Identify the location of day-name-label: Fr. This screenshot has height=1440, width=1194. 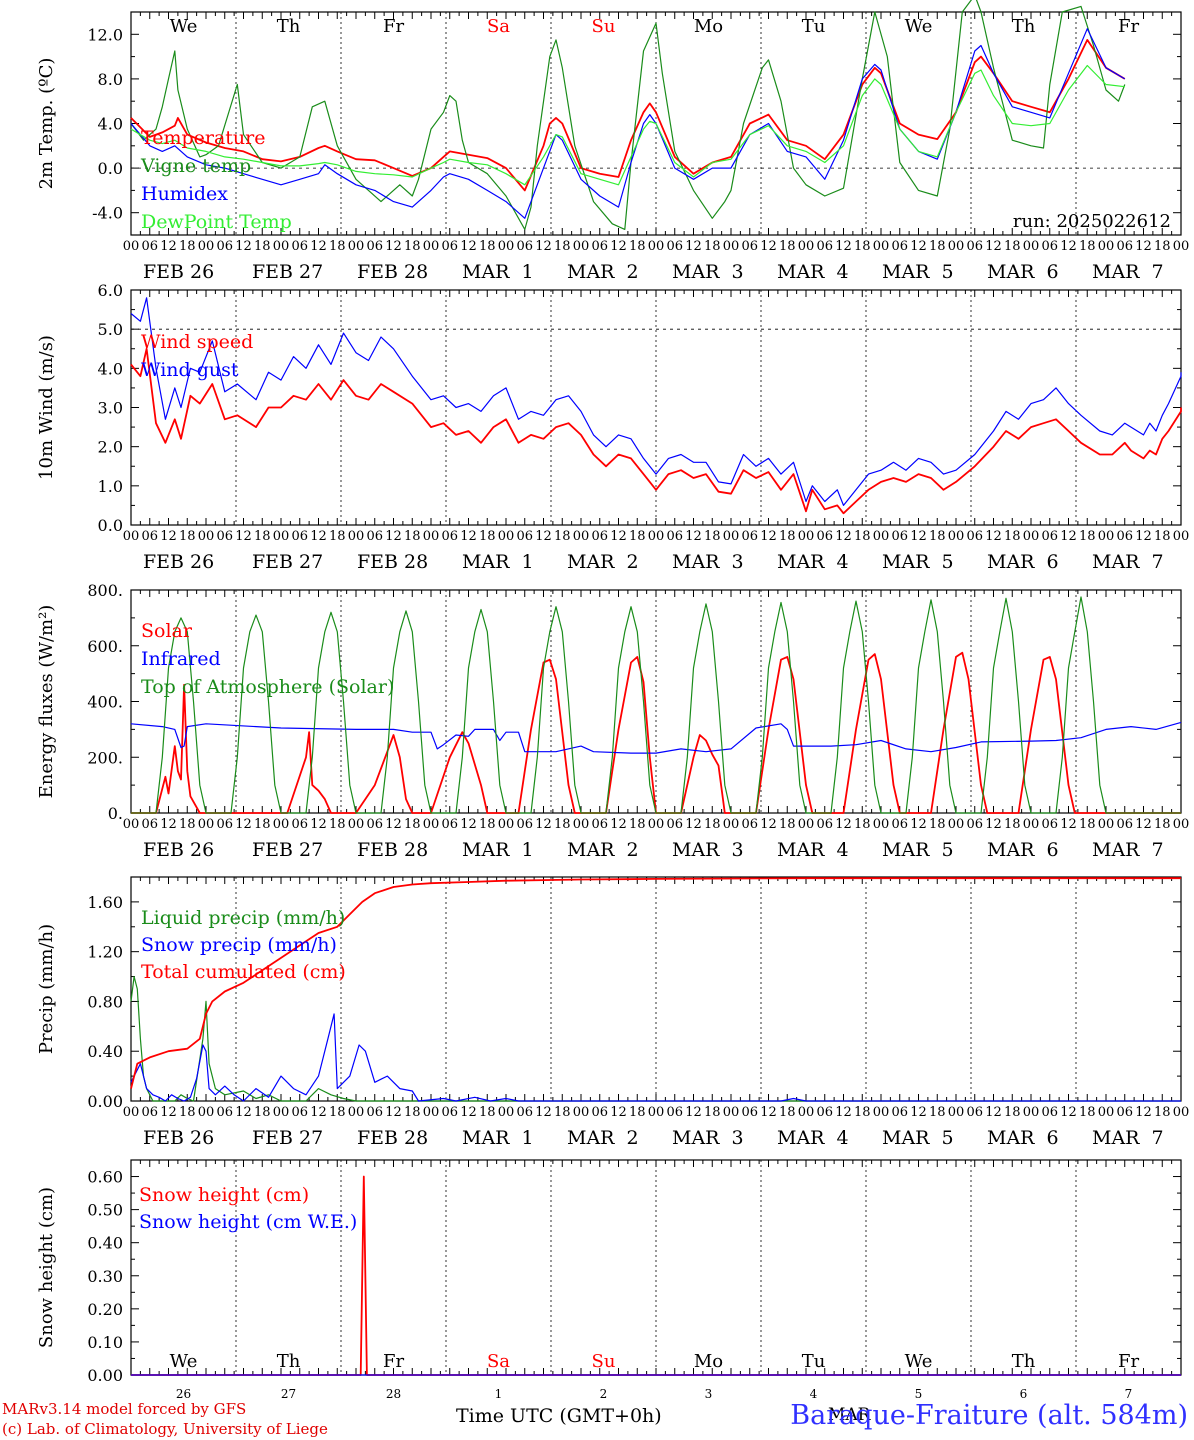
(1128, 1361).